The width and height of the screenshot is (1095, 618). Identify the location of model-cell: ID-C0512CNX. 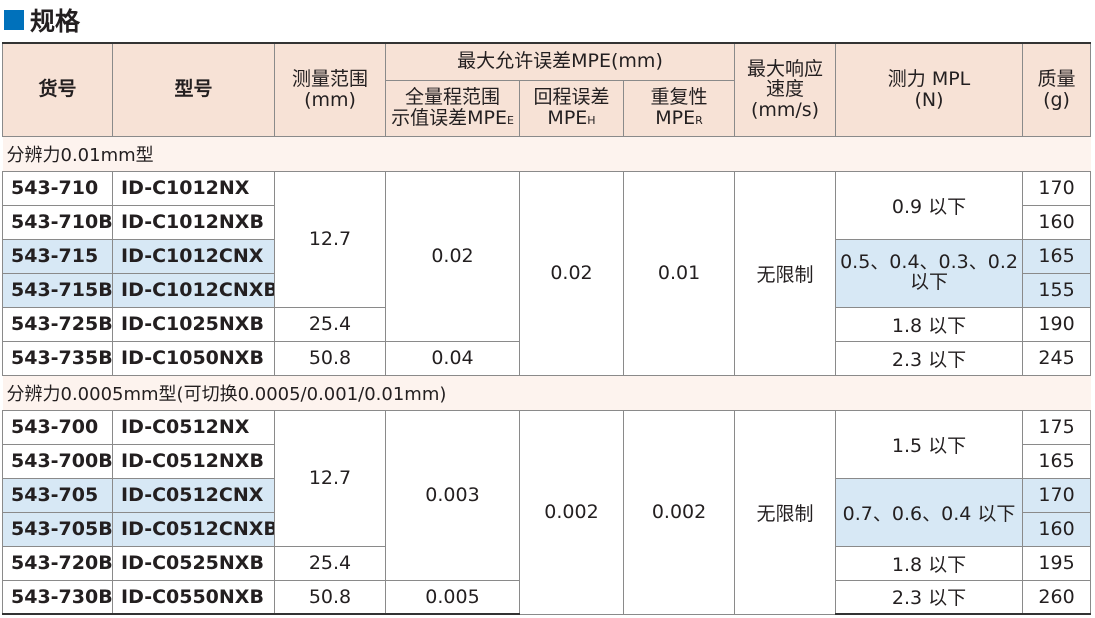
(193, 495).